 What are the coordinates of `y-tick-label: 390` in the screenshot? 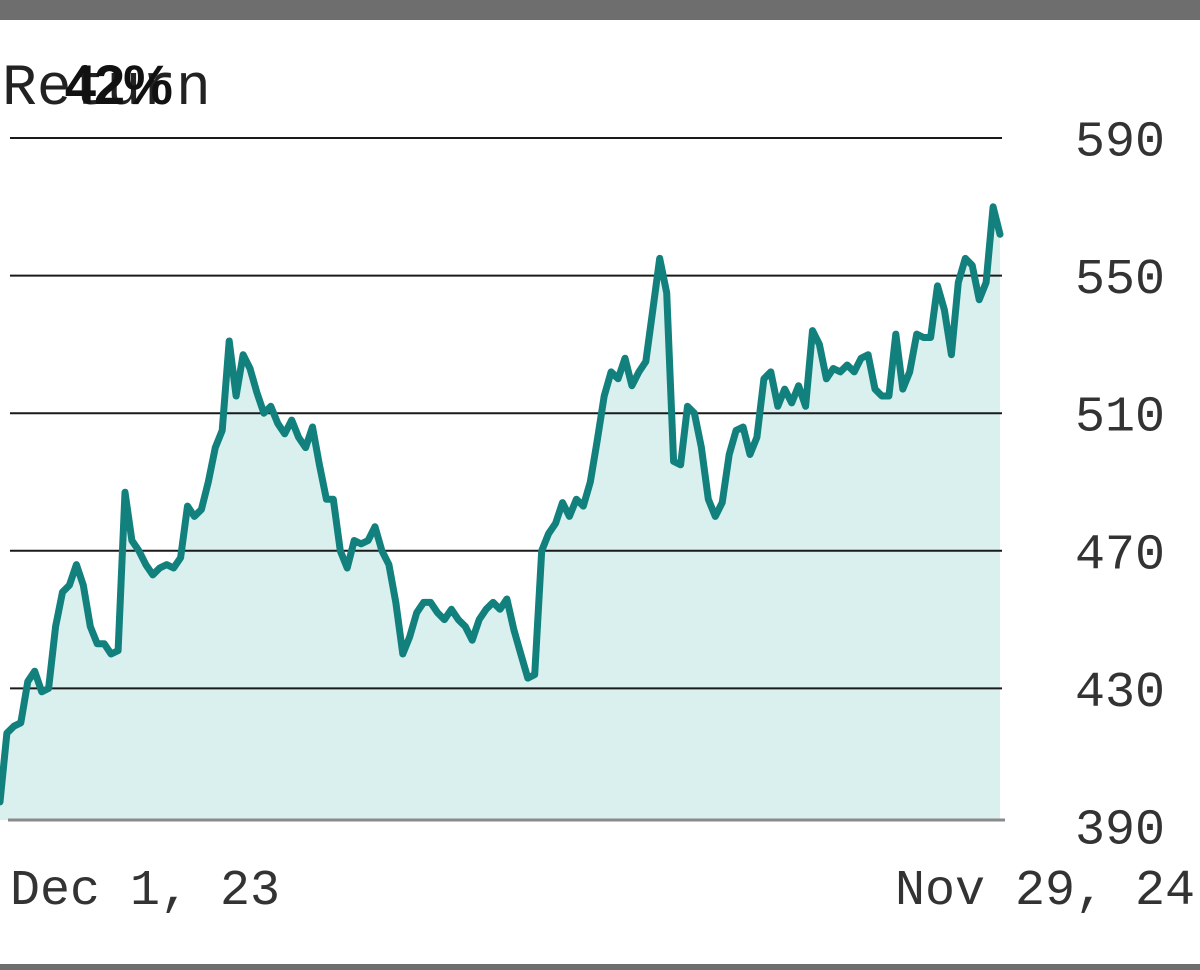 It's located at (1120, 831).